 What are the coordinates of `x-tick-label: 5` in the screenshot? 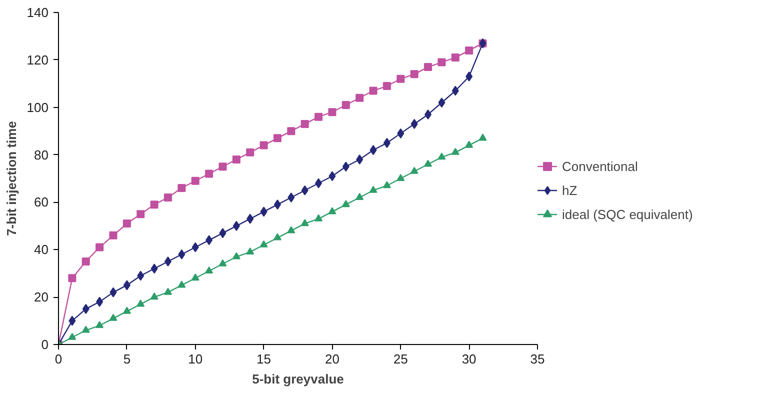 It's located at (127, 359).